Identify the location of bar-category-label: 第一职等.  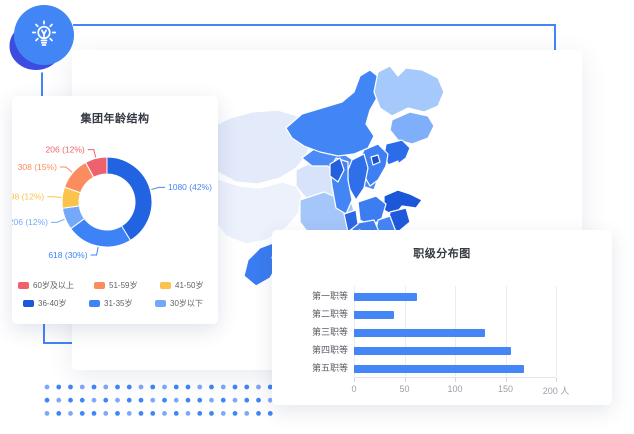
(329, 296).